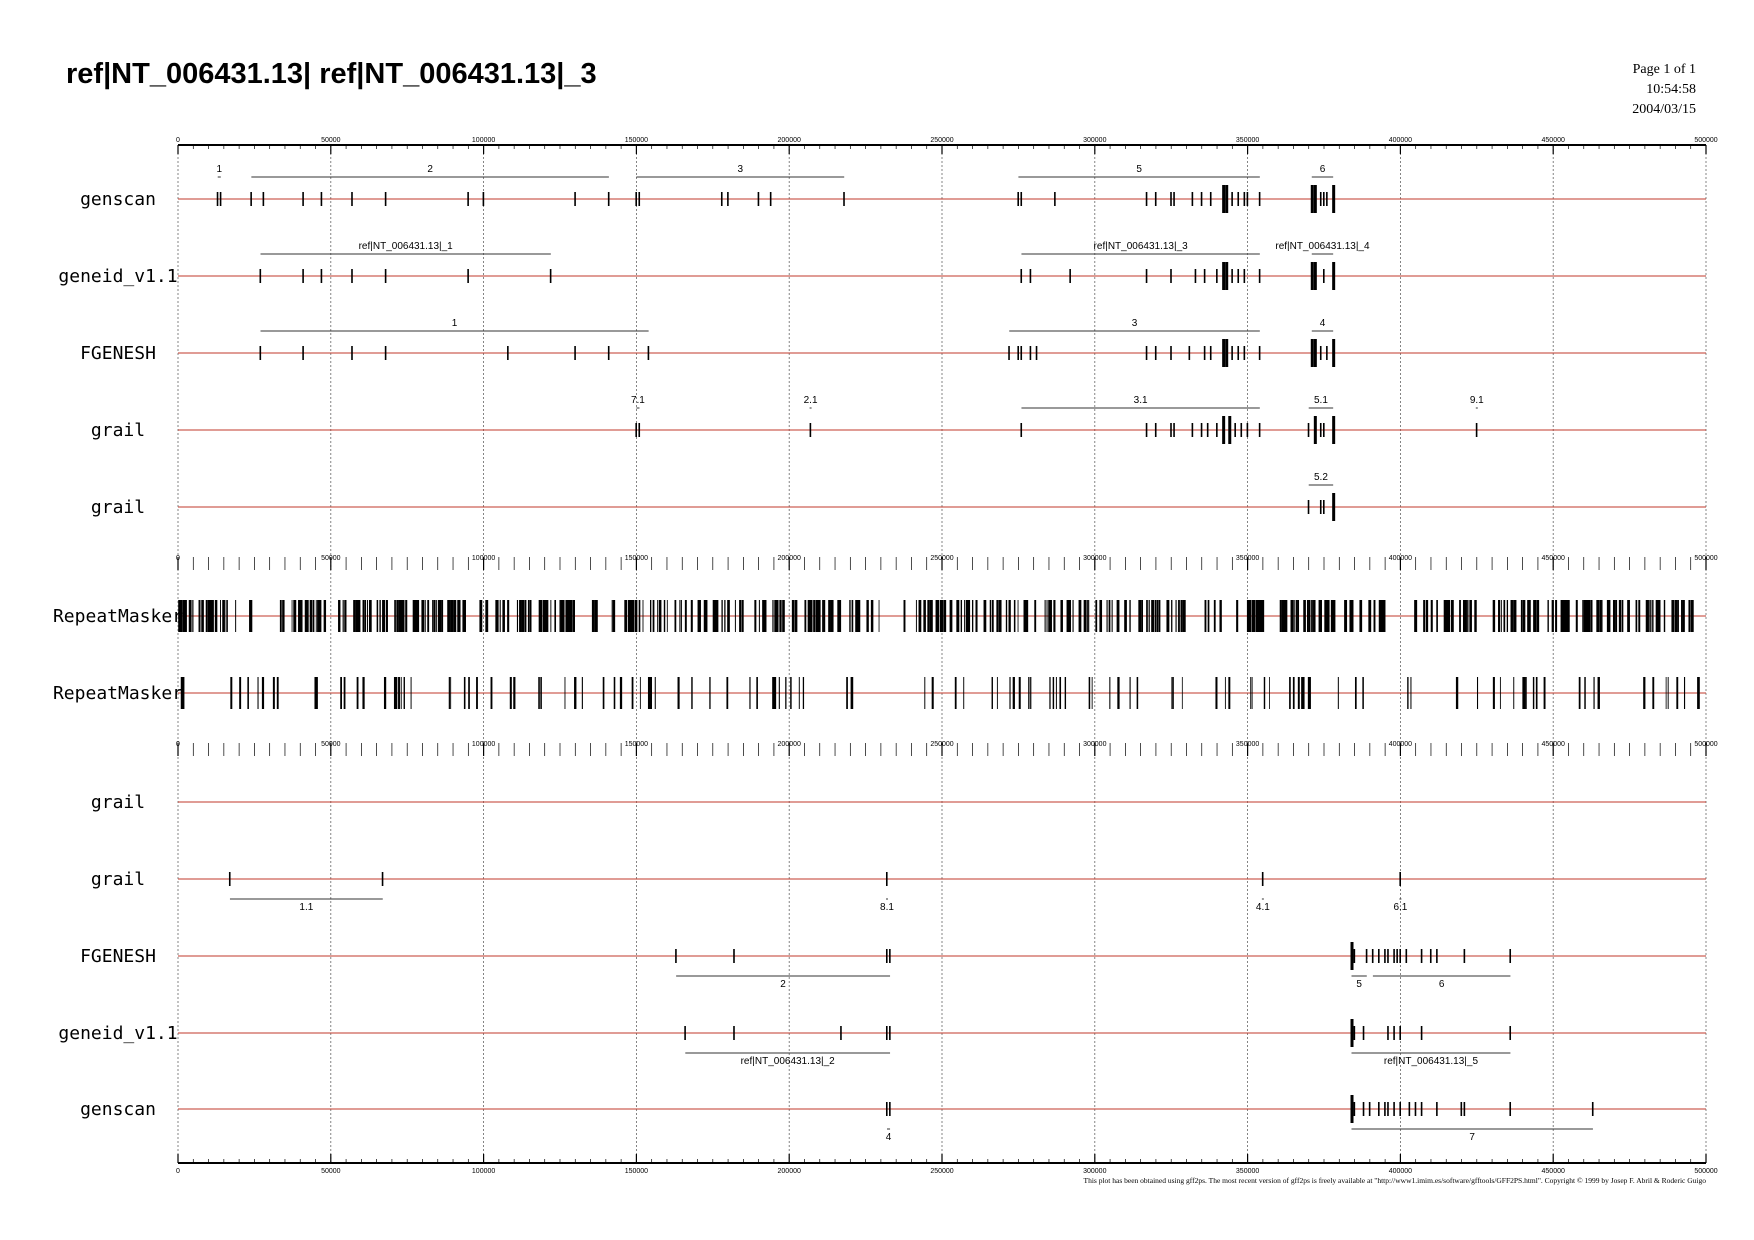 This screenshot has width=1754, height=1240. What do you see at coordinates (811, 416) in the screenshot?
I see `gene: 2.1` at bounding box center [811, 416].